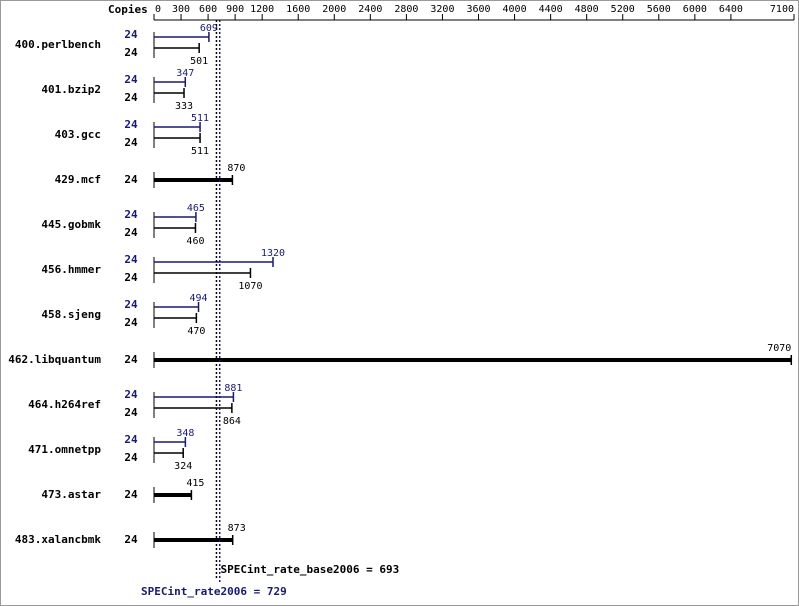 The image size is (799, 606). Describe the element at coordinates (334, 9) in the screenshot. I see `x-tick-label: 2000` at that location.